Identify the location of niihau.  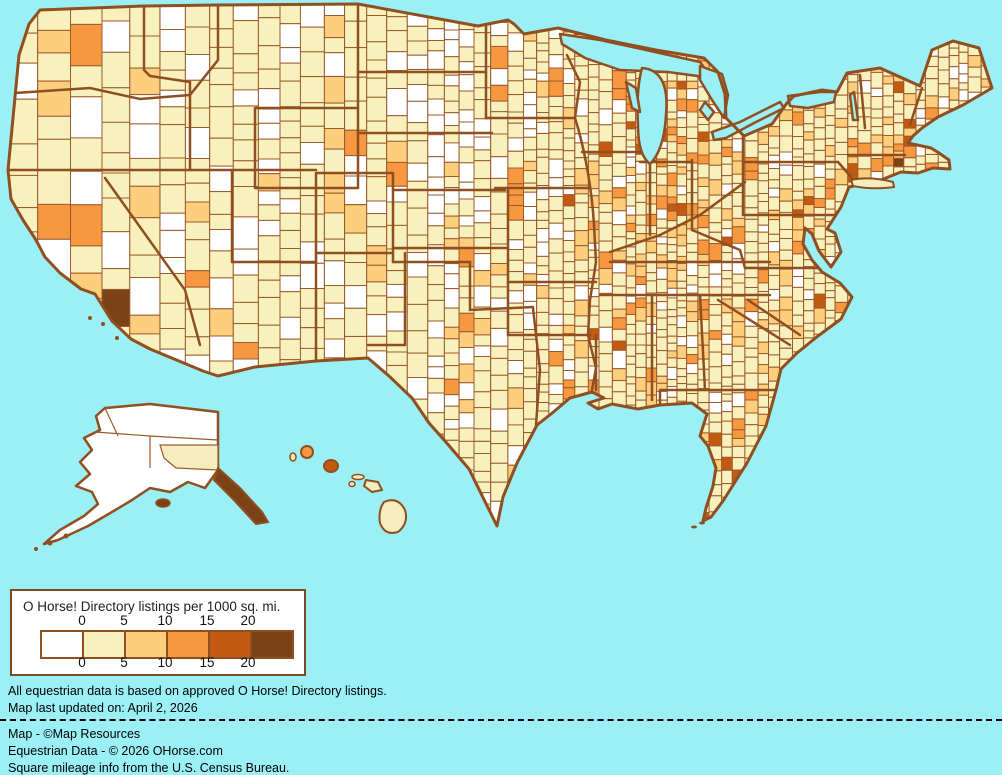
(293, 457).